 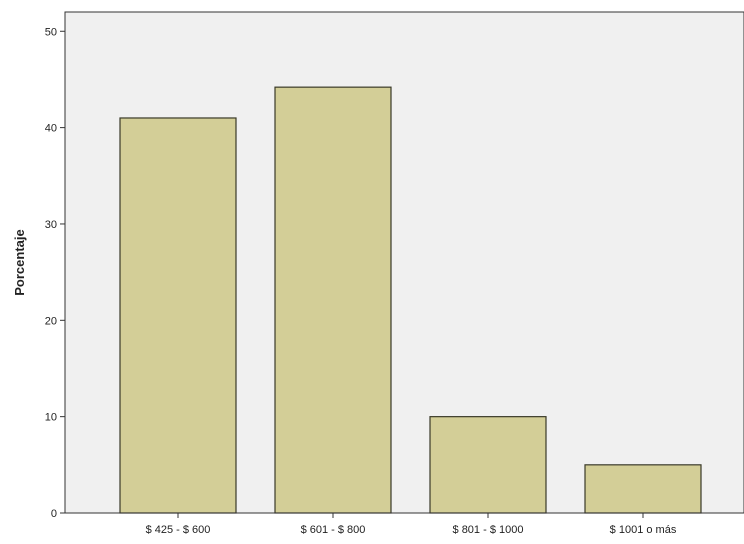 What do you see at coordinates (51, 225) in the screenshot?
I see `y-tick-label: 30` at bounding box center [51, 225].